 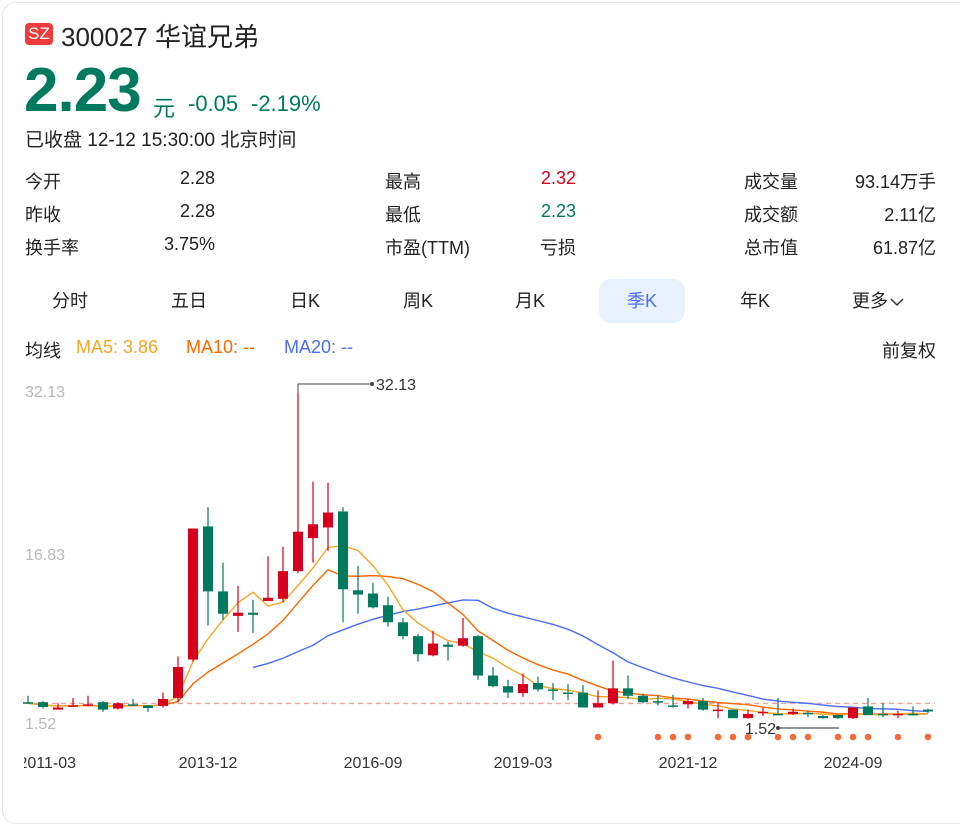 I want to click on stat-value: 93.14万手, so click(x=895, y=182).